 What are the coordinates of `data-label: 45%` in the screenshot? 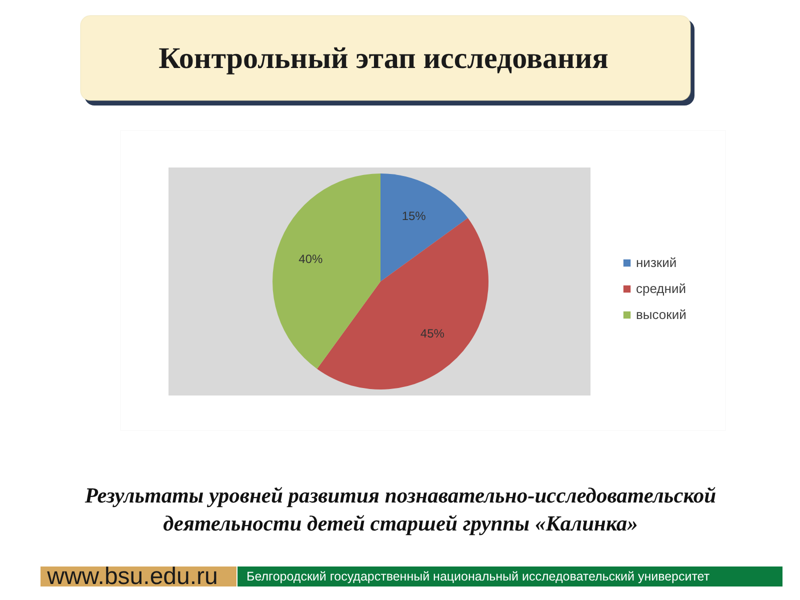 It's located at (432, 333).